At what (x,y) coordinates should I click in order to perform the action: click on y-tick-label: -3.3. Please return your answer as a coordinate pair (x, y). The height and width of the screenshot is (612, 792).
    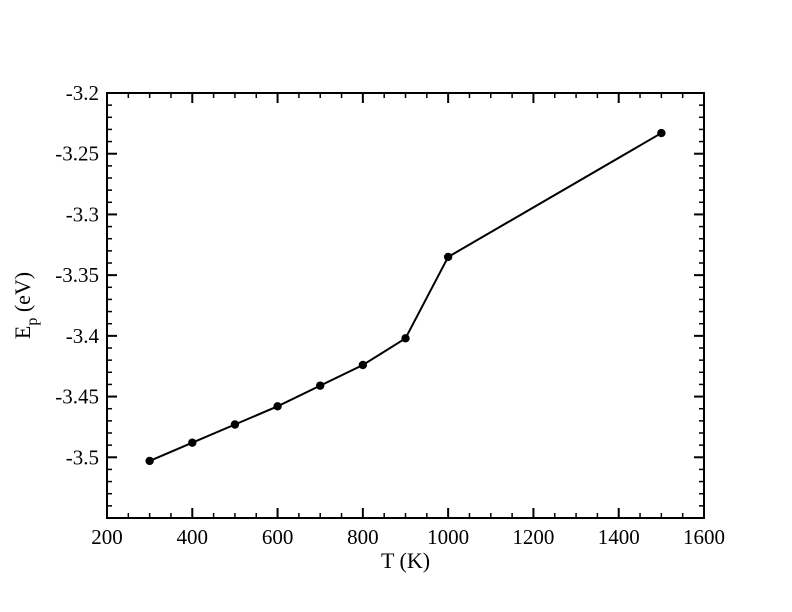
    Looking at the image, I should click on (82, 214).